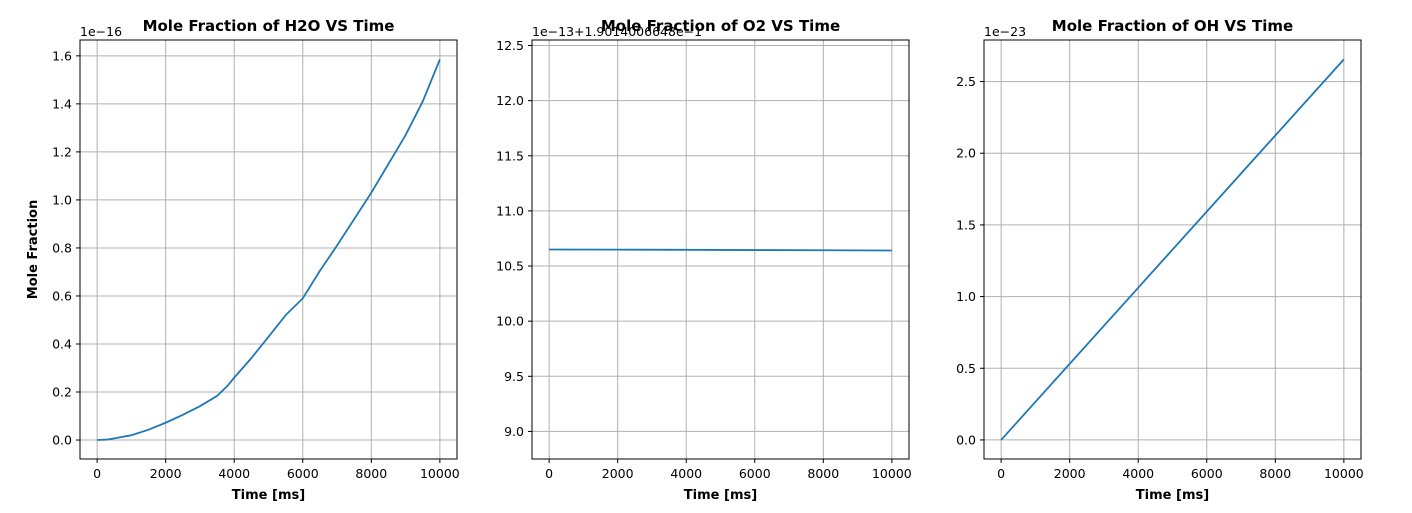 Image resolution: width=1412 pixels, height=513 pixels. I want to click on y-tick-label: 0.2, so click(62, 392).